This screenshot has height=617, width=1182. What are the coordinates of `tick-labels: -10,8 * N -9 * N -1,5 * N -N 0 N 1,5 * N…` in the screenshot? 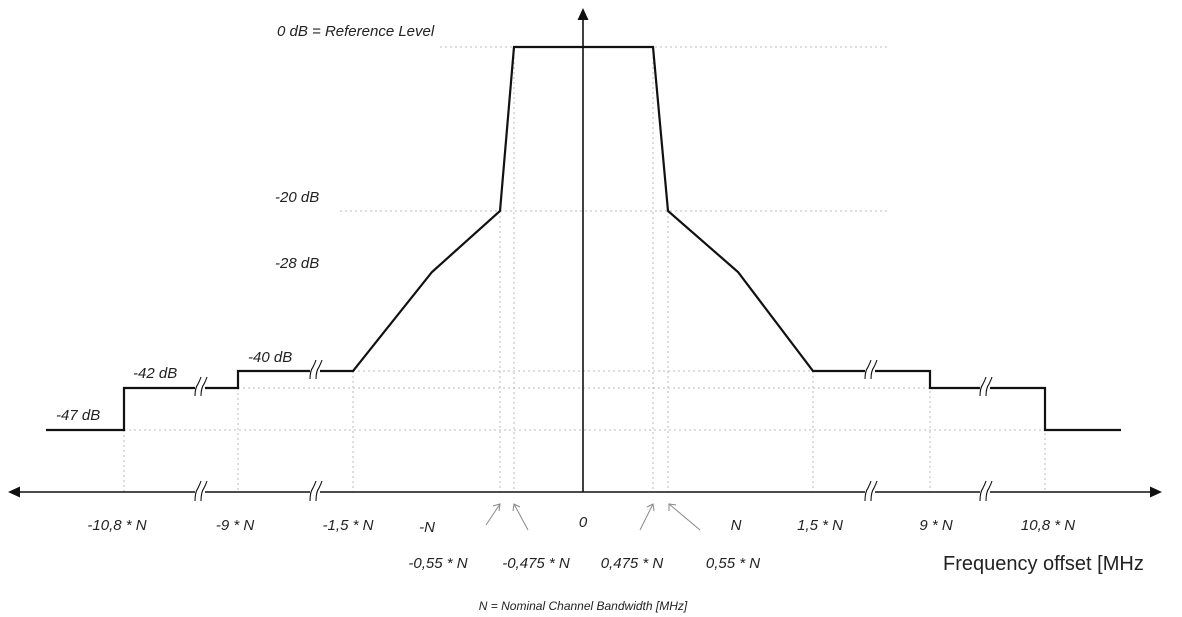 It's located at (581, 543).